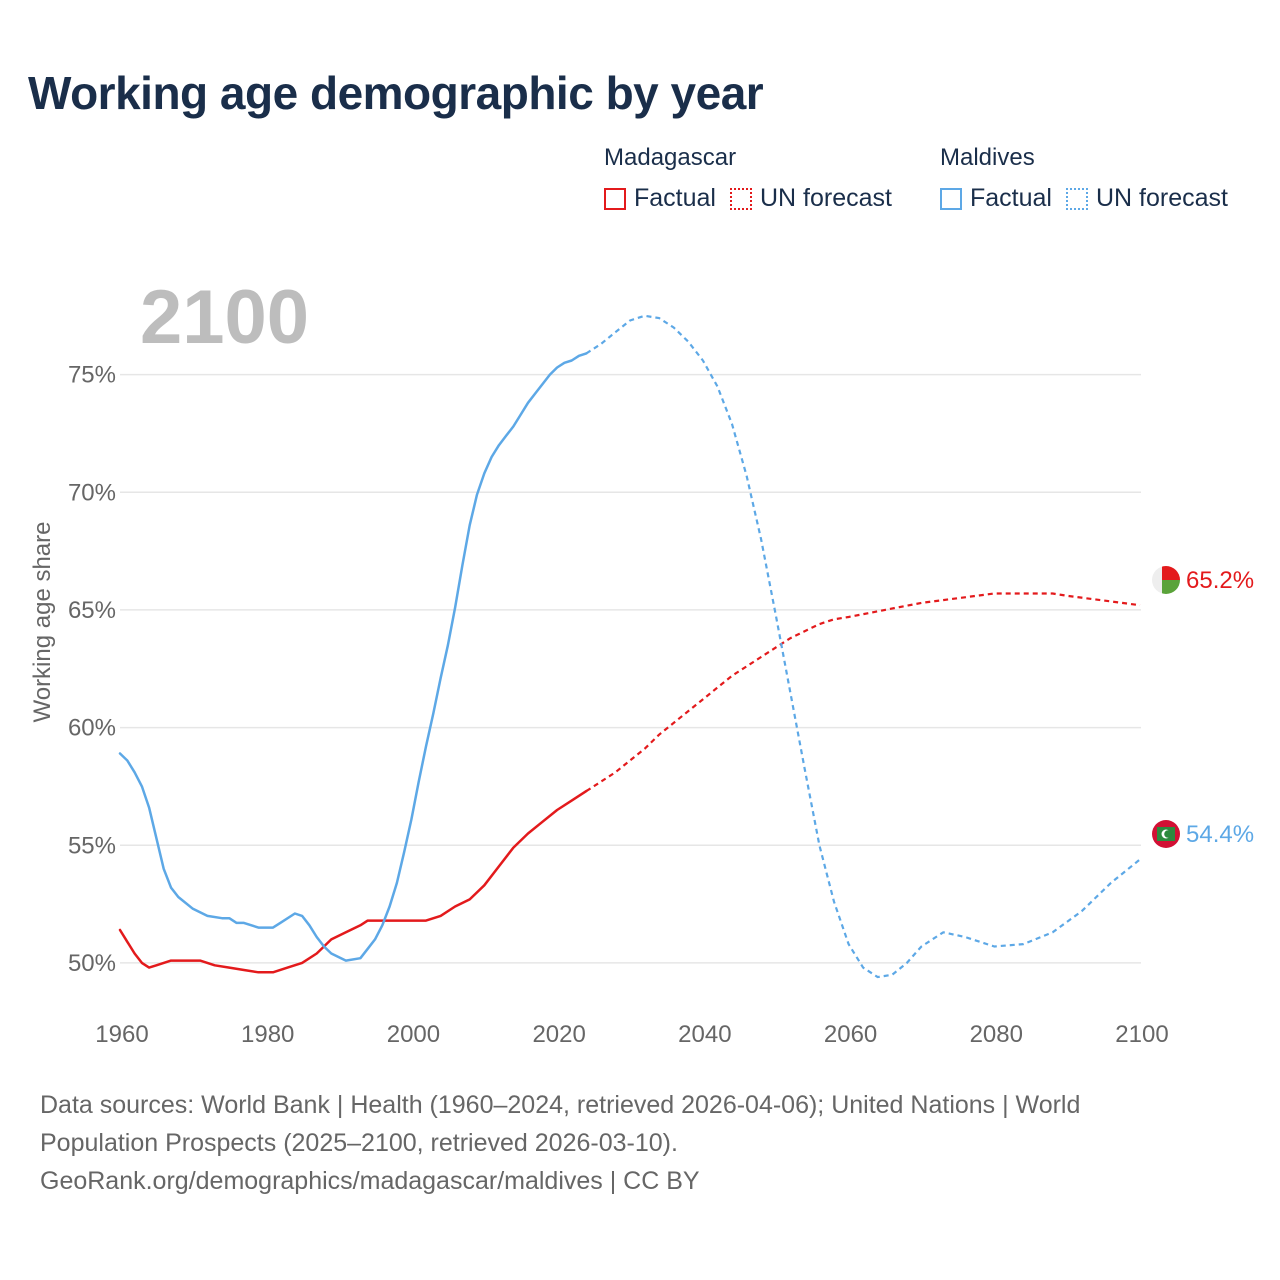 Image resolution: width=1280 pixels, height=1280 pixels. I want to click on legend-madagascar-forecast: UN forecast, so click(810, 198).